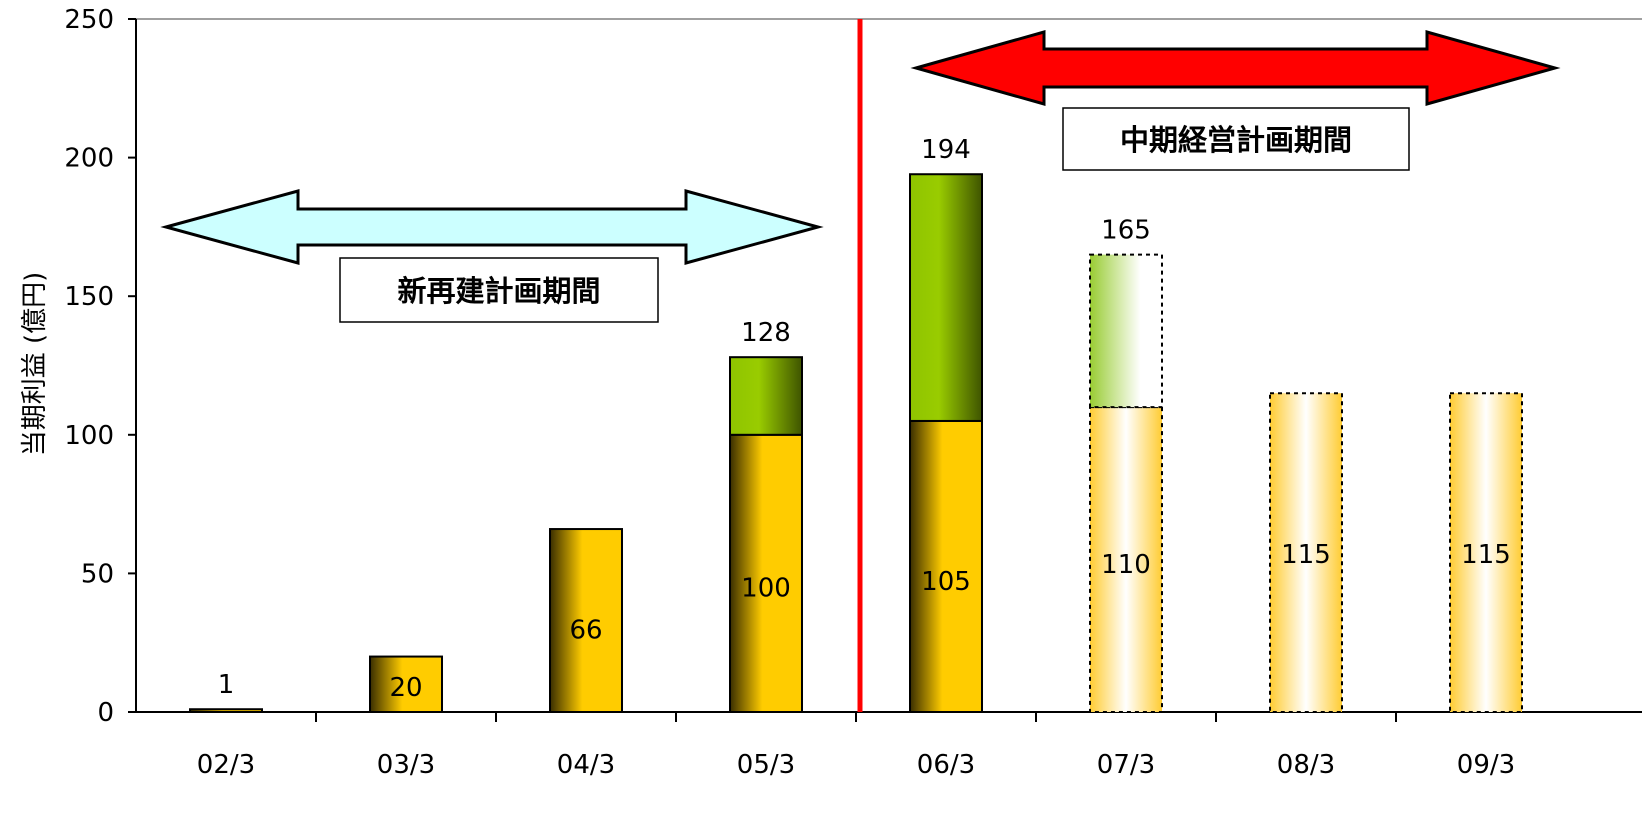  What do you see at coordinates (35, 364) in the screenshot?
I see `y-axis-label: 当期利益 (億円)` at bounding box center [35, 364].